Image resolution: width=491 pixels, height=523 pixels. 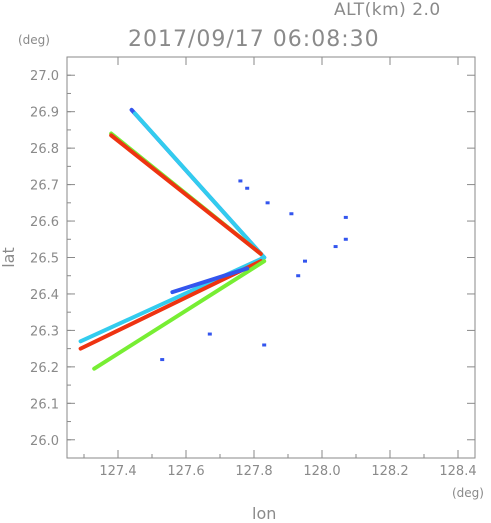 What do you see at coordinates (44, 76) in the screenshot?
I see `y-tick-label-10: 27.0` at bounding box center [44, 76].